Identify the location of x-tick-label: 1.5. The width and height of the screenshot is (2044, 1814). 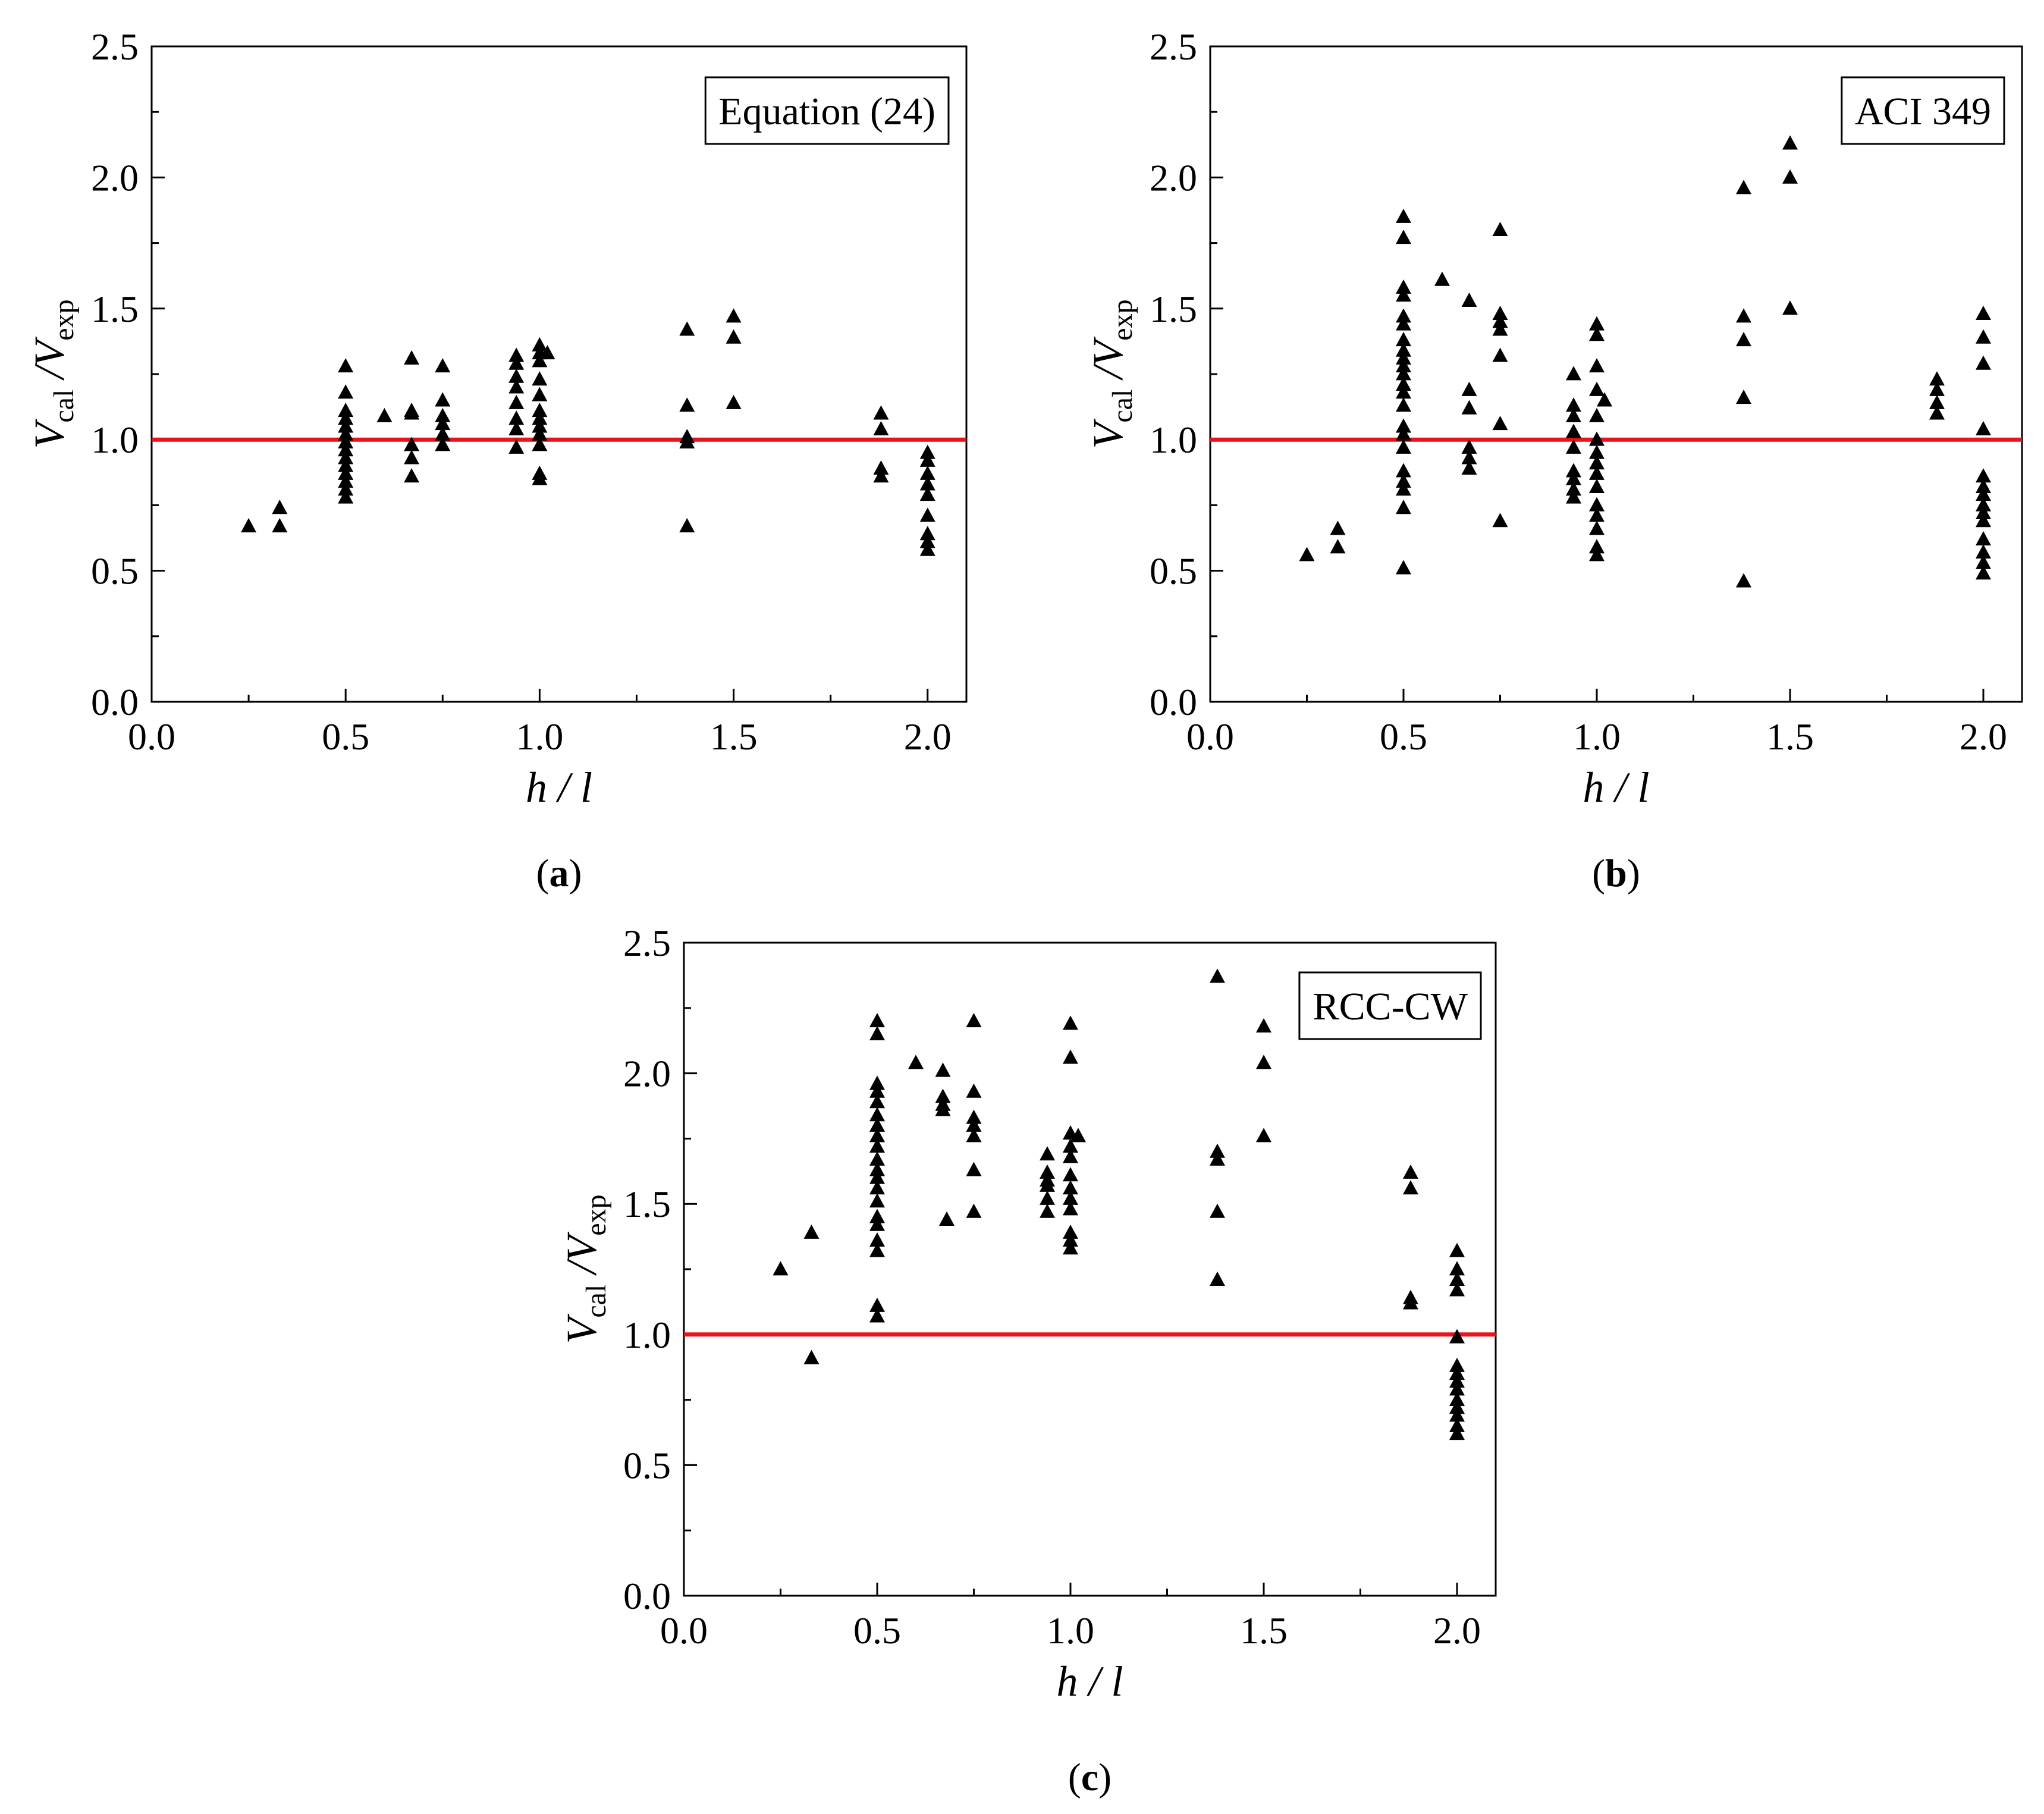
(734, 736).